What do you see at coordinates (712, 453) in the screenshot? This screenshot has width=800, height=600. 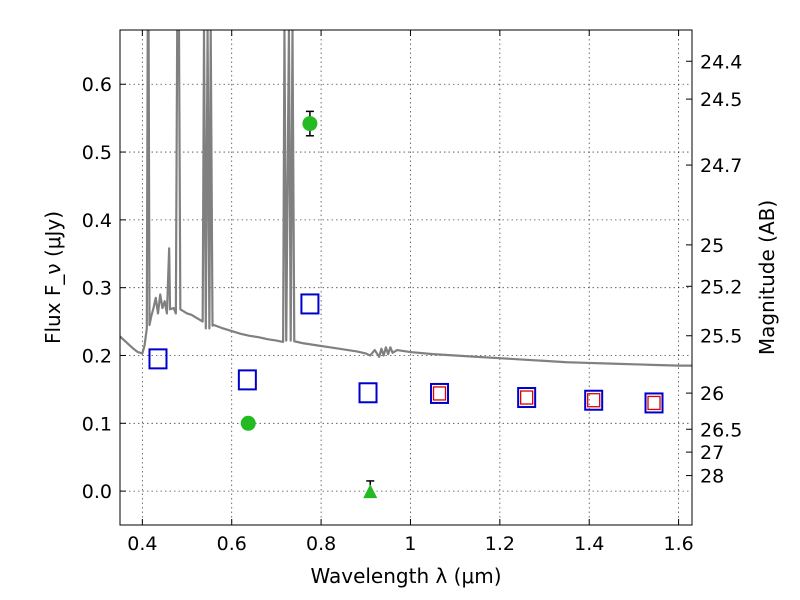 I see `right-tick-label: 27` at bounding box center [712, 453].